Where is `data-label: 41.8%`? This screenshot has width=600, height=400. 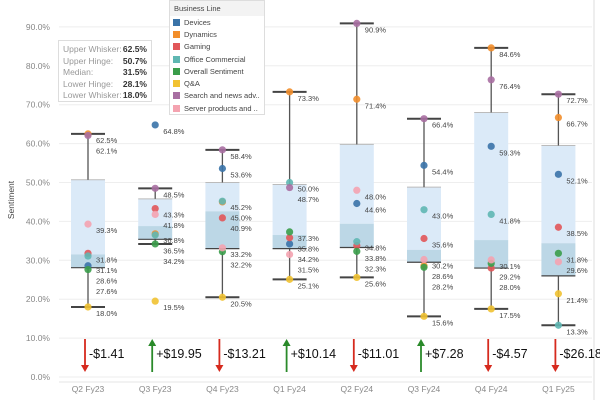
data-label: 41.8% is located at coordinates (174, 225).